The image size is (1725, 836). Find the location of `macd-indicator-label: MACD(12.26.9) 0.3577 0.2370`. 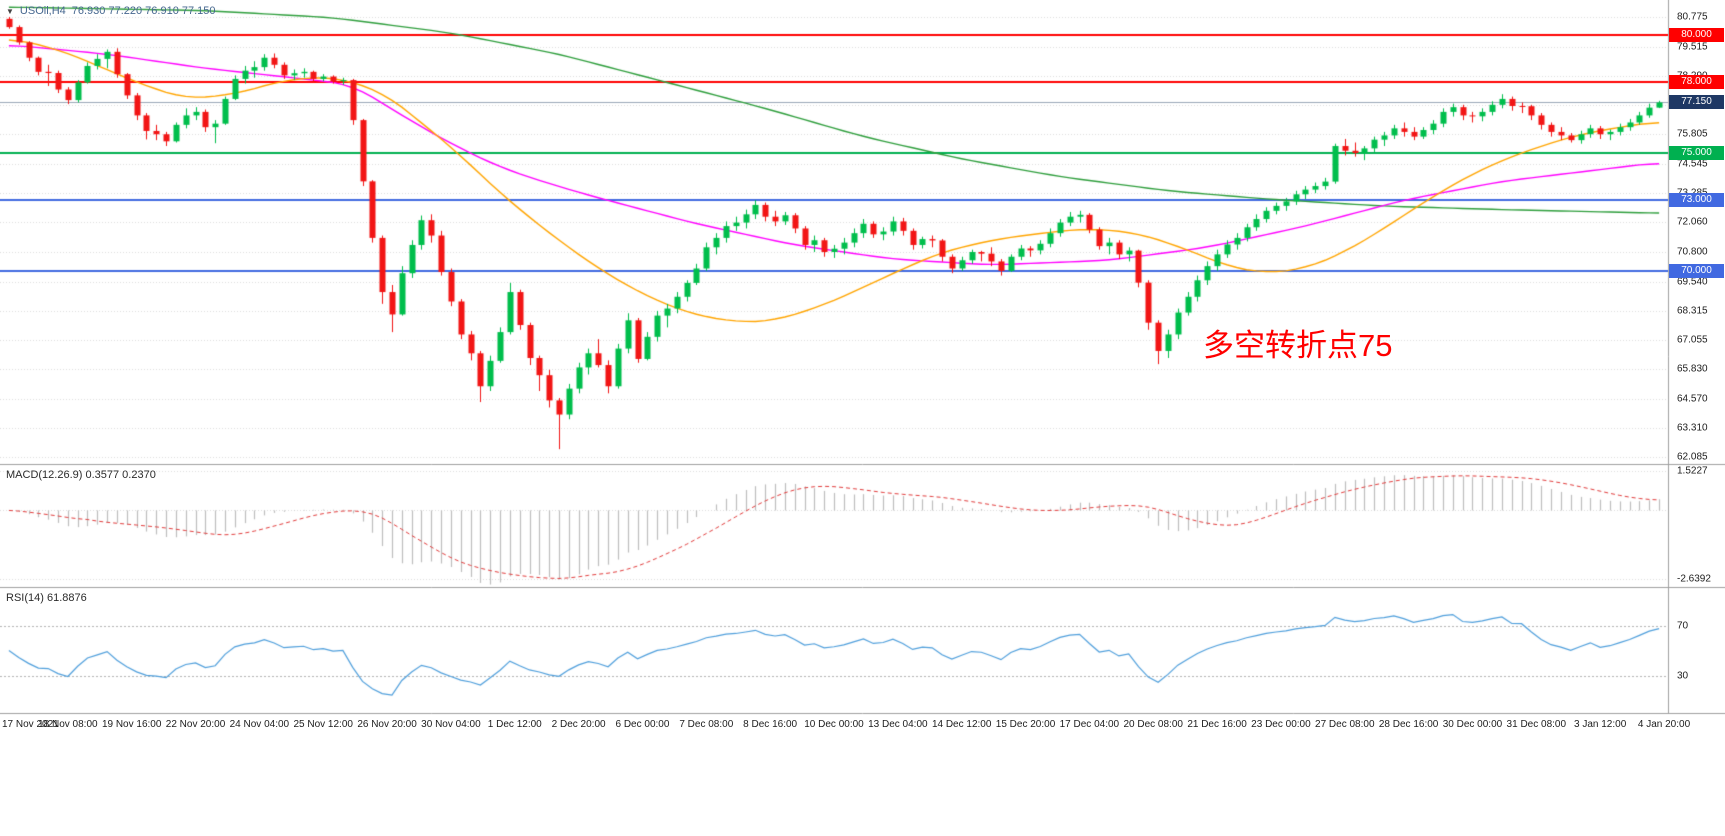

macd-indicator-label: MACD(12.26.9) 0.3577 0.2370 is located at coordinates (81, 475).